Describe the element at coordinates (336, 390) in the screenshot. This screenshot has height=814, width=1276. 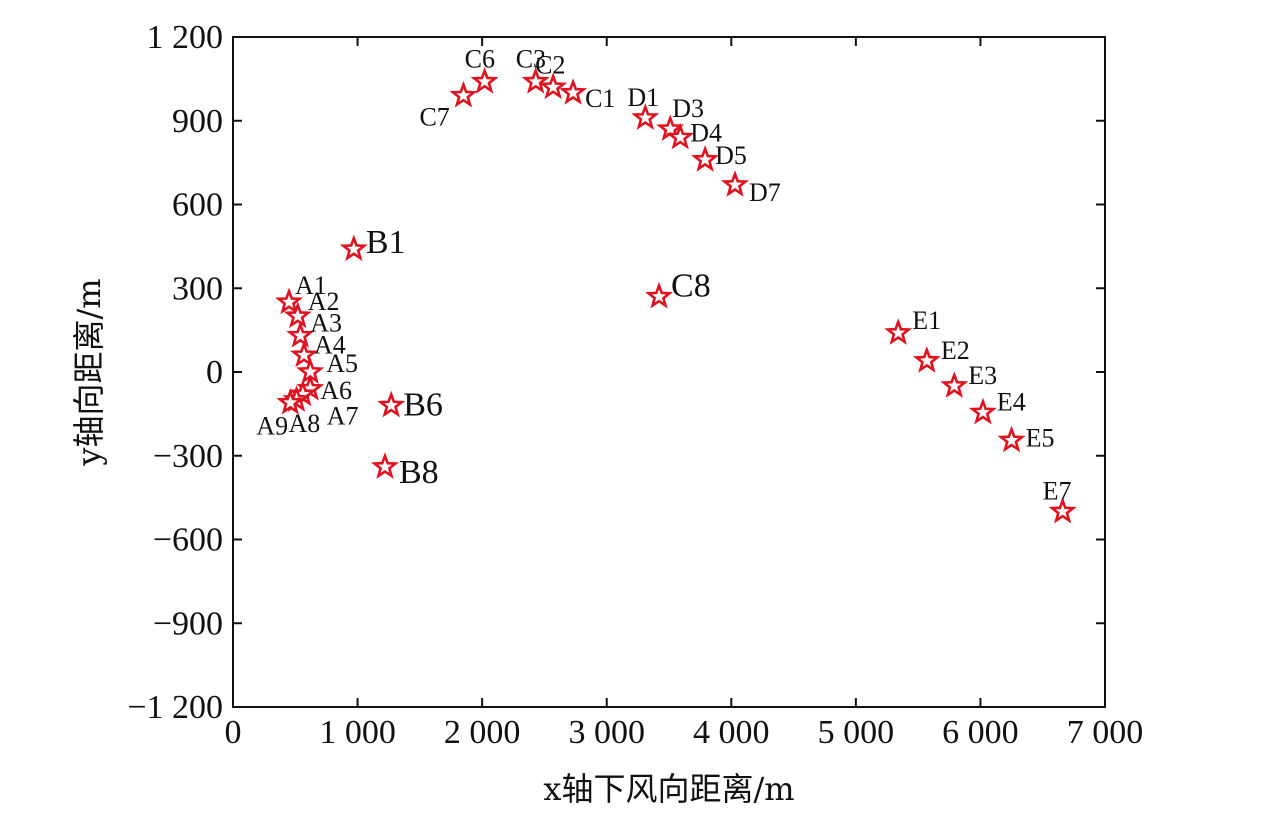
I see `point-label-A6: A6` at that location.